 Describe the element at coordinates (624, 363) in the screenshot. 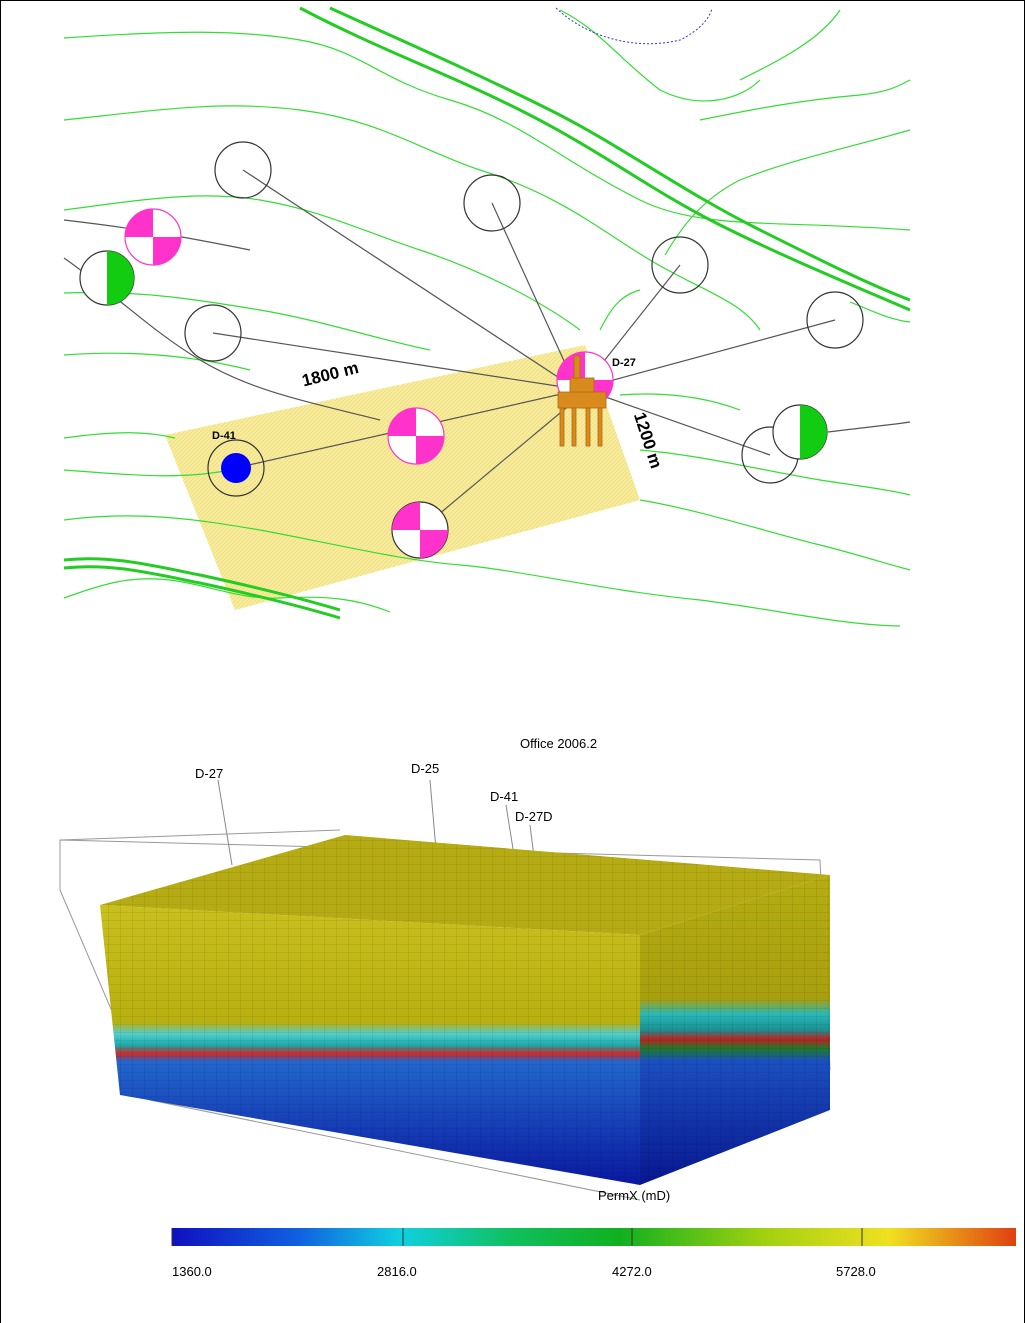

I see `well-label-d27: D-27` at that location.